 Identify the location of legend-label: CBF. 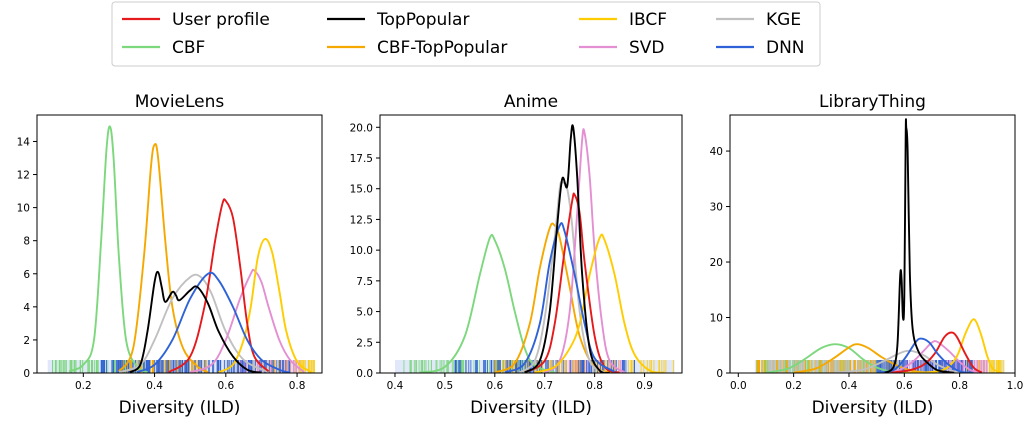
(188, 48).